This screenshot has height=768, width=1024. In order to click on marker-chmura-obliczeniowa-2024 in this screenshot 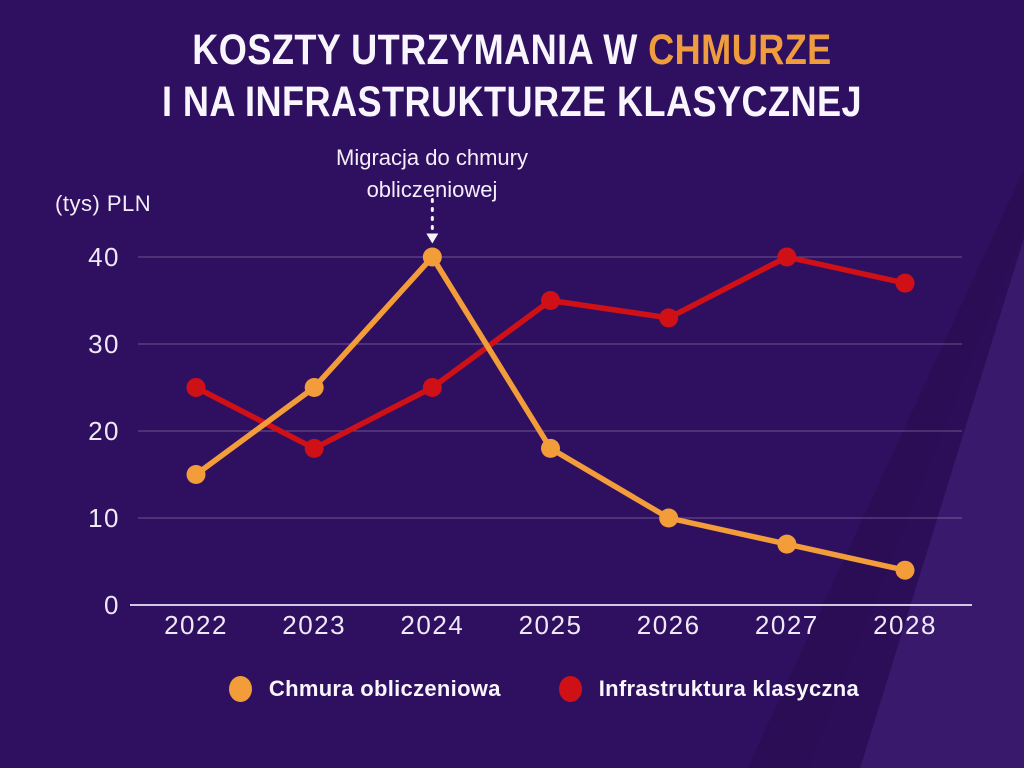, I will do `click(432, 257)`.